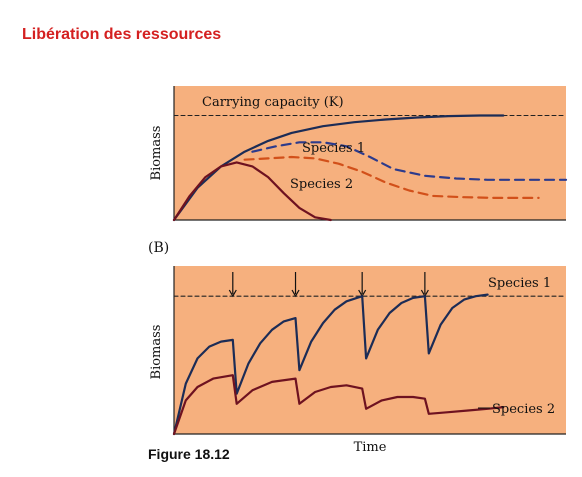 The height and width of the screenshot is (477, 582). What do you see at coordinates (273, 102) in the screenshot?
I see `panel-a-capacity-label: Carrying capacity (K)` at bounding box center [273, 102].